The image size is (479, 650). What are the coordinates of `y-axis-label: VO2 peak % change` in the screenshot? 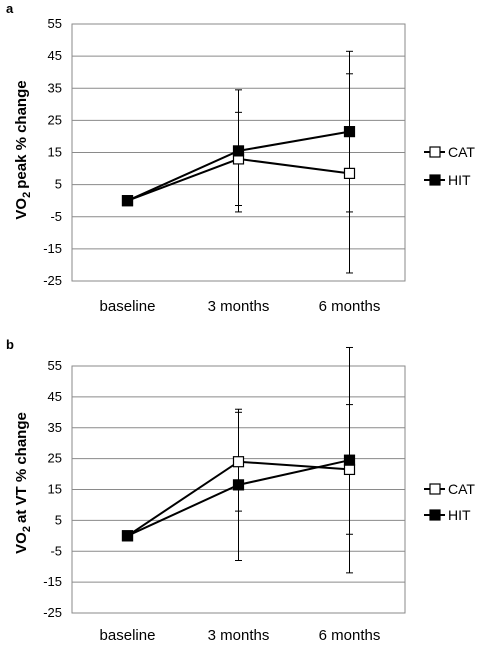 It's located at (23, 149).